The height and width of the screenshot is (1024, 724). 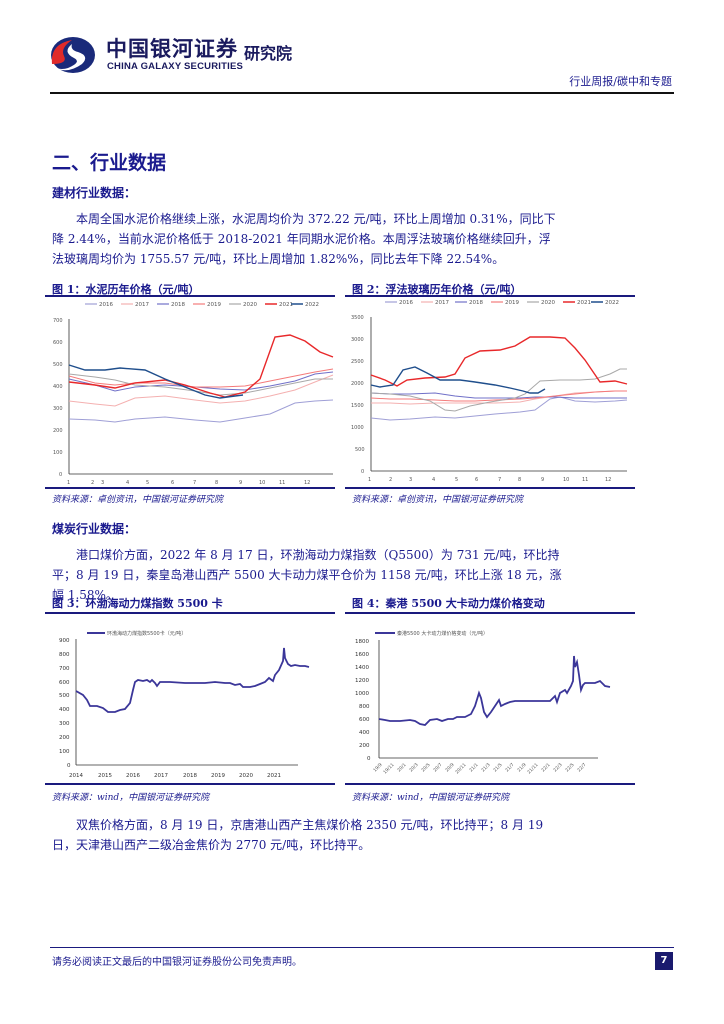 I want to click on svg-text: 21/9, so click(x=521, y=767).